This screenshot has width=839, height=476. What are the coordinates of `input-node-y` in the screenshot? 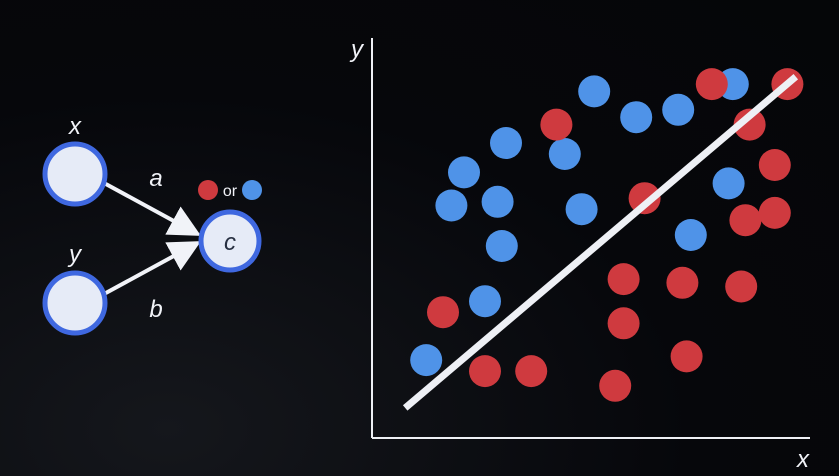 It's located at (75, 303).